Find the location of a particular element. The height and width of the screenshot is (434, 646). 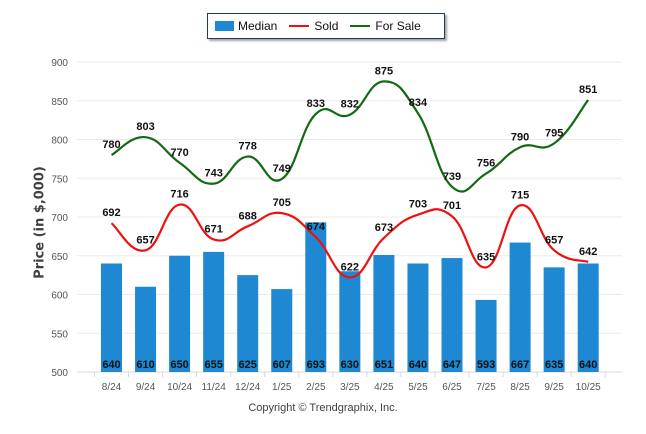

point-label-for-sale: 743 is located at coordinates (213, 174).